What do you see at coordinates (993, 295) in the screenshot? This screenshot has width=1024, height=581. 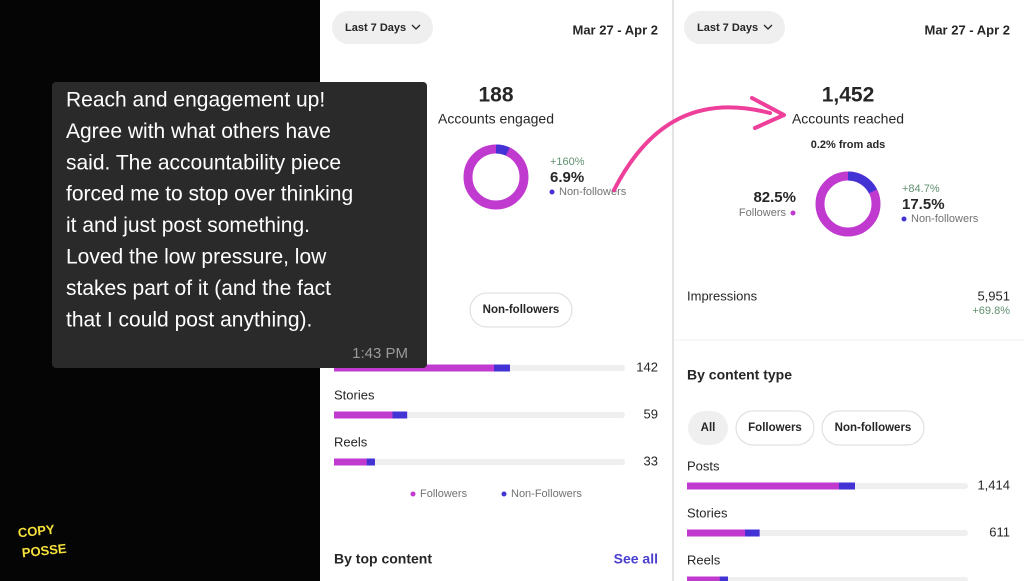 I see `impressions-value: 5,951` at bounding box center [993, 295].